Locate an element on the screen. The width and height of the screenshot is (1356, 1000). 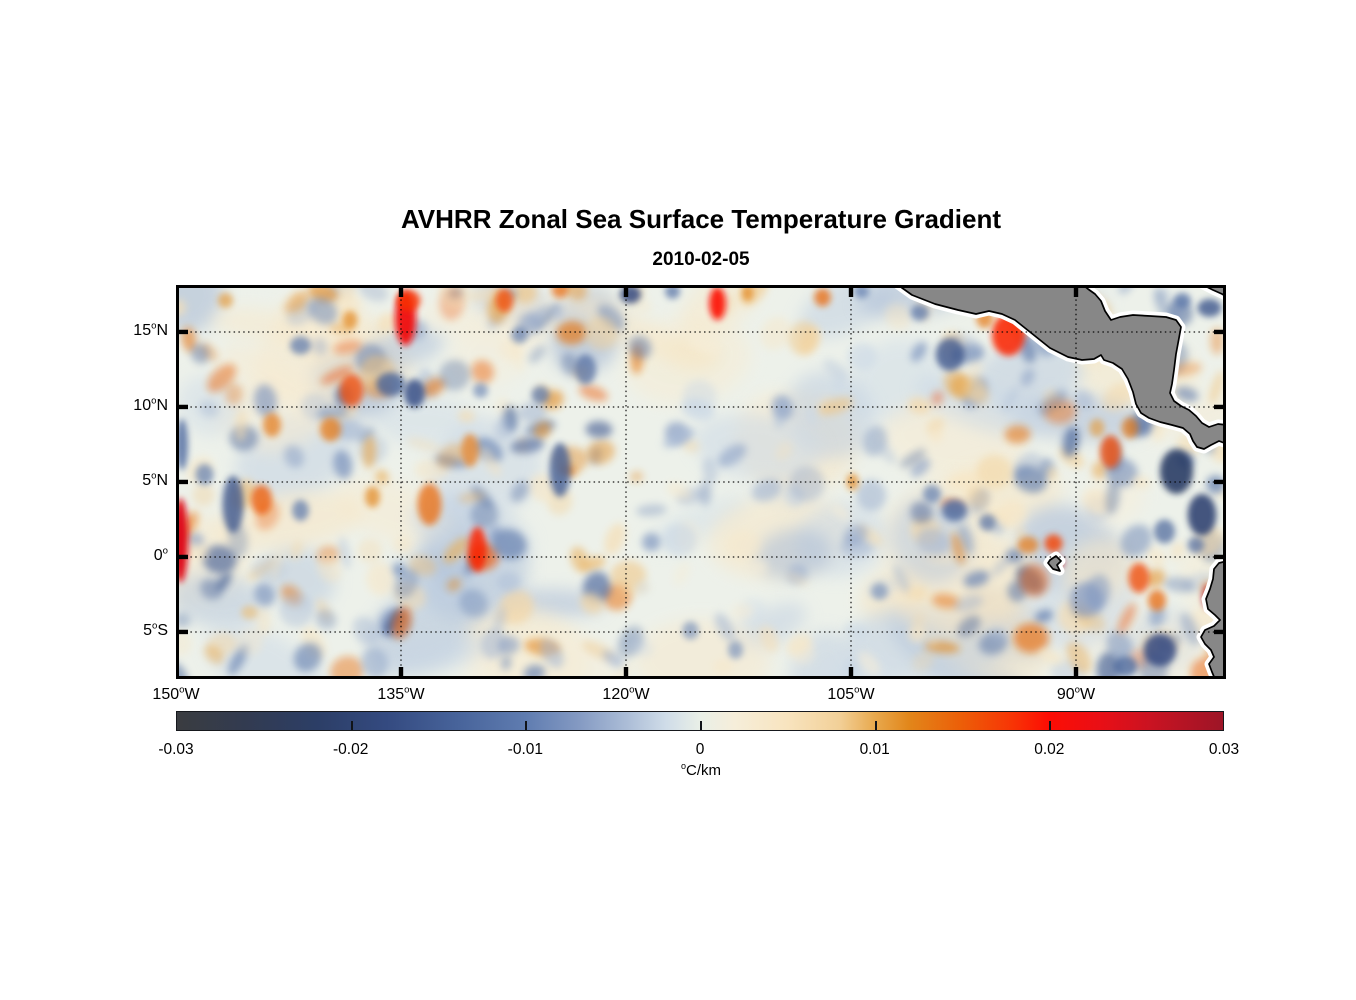
colorbar-label-0.03: 0.03 is located at coordinates (1224, 749).